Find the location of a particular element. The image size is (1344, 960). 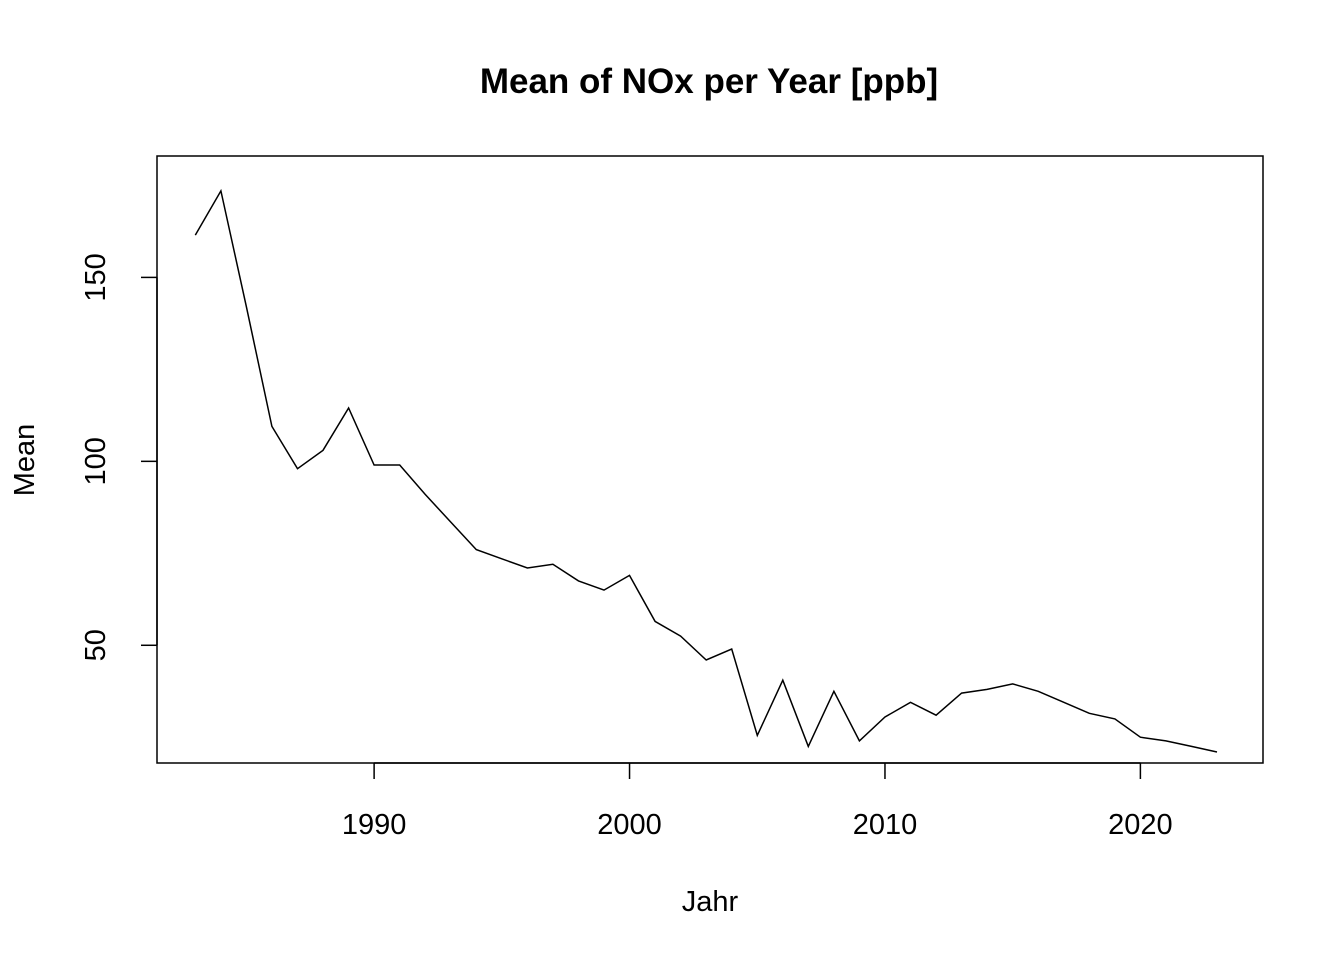

y-tick-label: 100 is located at coordinates (96, 461).